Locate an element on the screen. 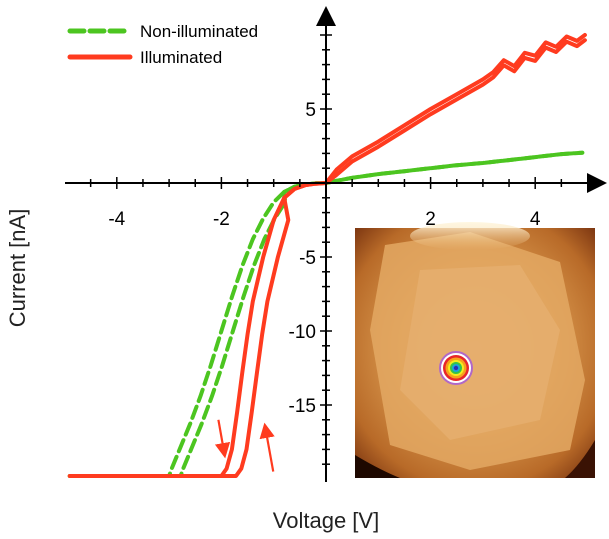 This screenshot has width=609, height=539. x-tick-label: 2 is located at coordinates (430, 219).